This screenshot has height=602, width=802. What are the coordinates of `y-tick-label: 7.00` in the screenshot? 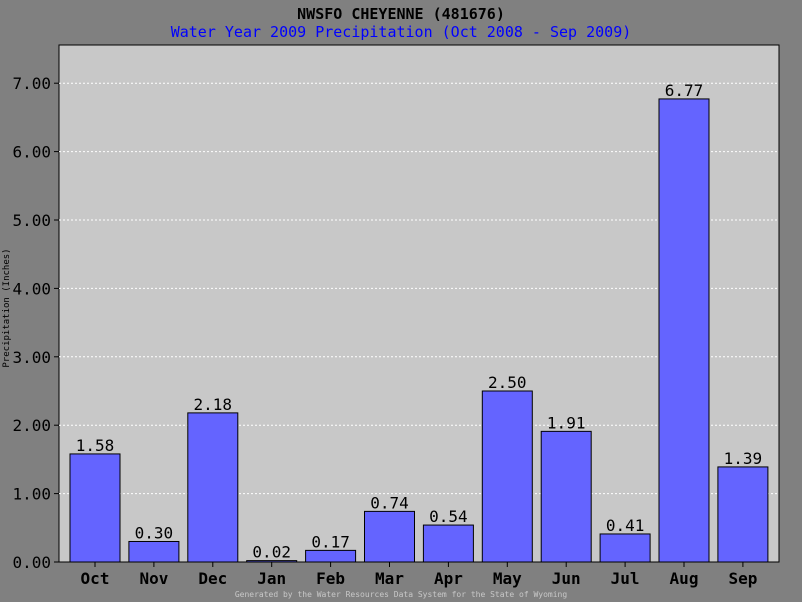 It's located at (31, 83).